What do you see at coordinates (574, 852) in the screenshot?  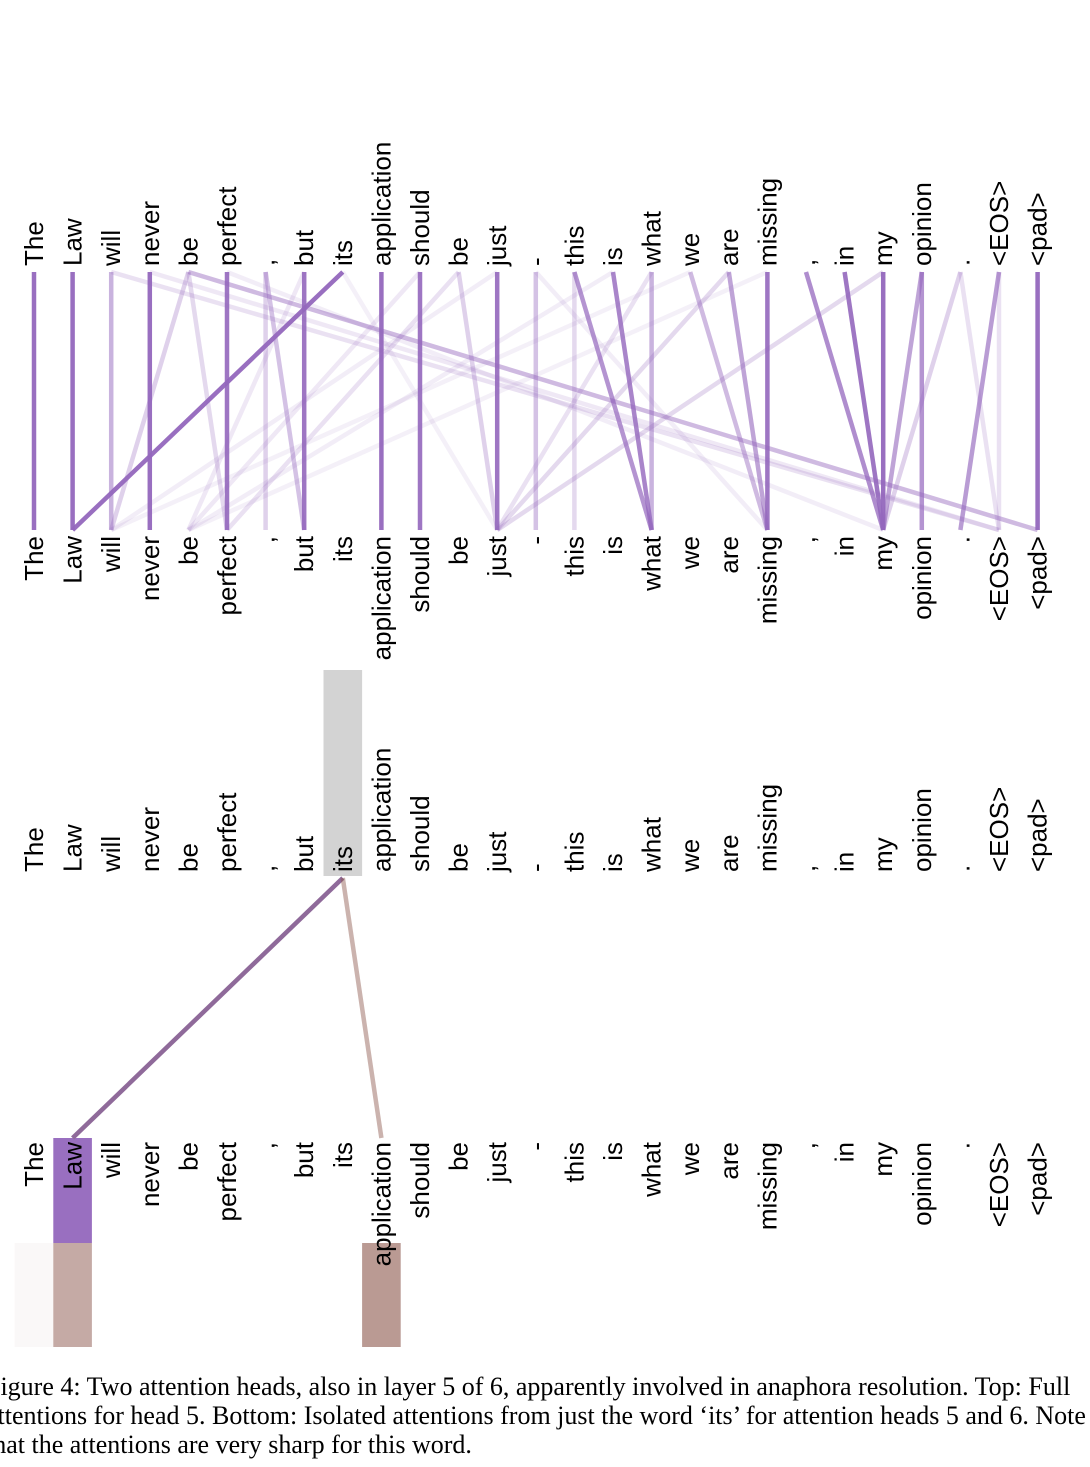 I see `bottom-upper-token-this-14: this` at bounding box center [574, 852].